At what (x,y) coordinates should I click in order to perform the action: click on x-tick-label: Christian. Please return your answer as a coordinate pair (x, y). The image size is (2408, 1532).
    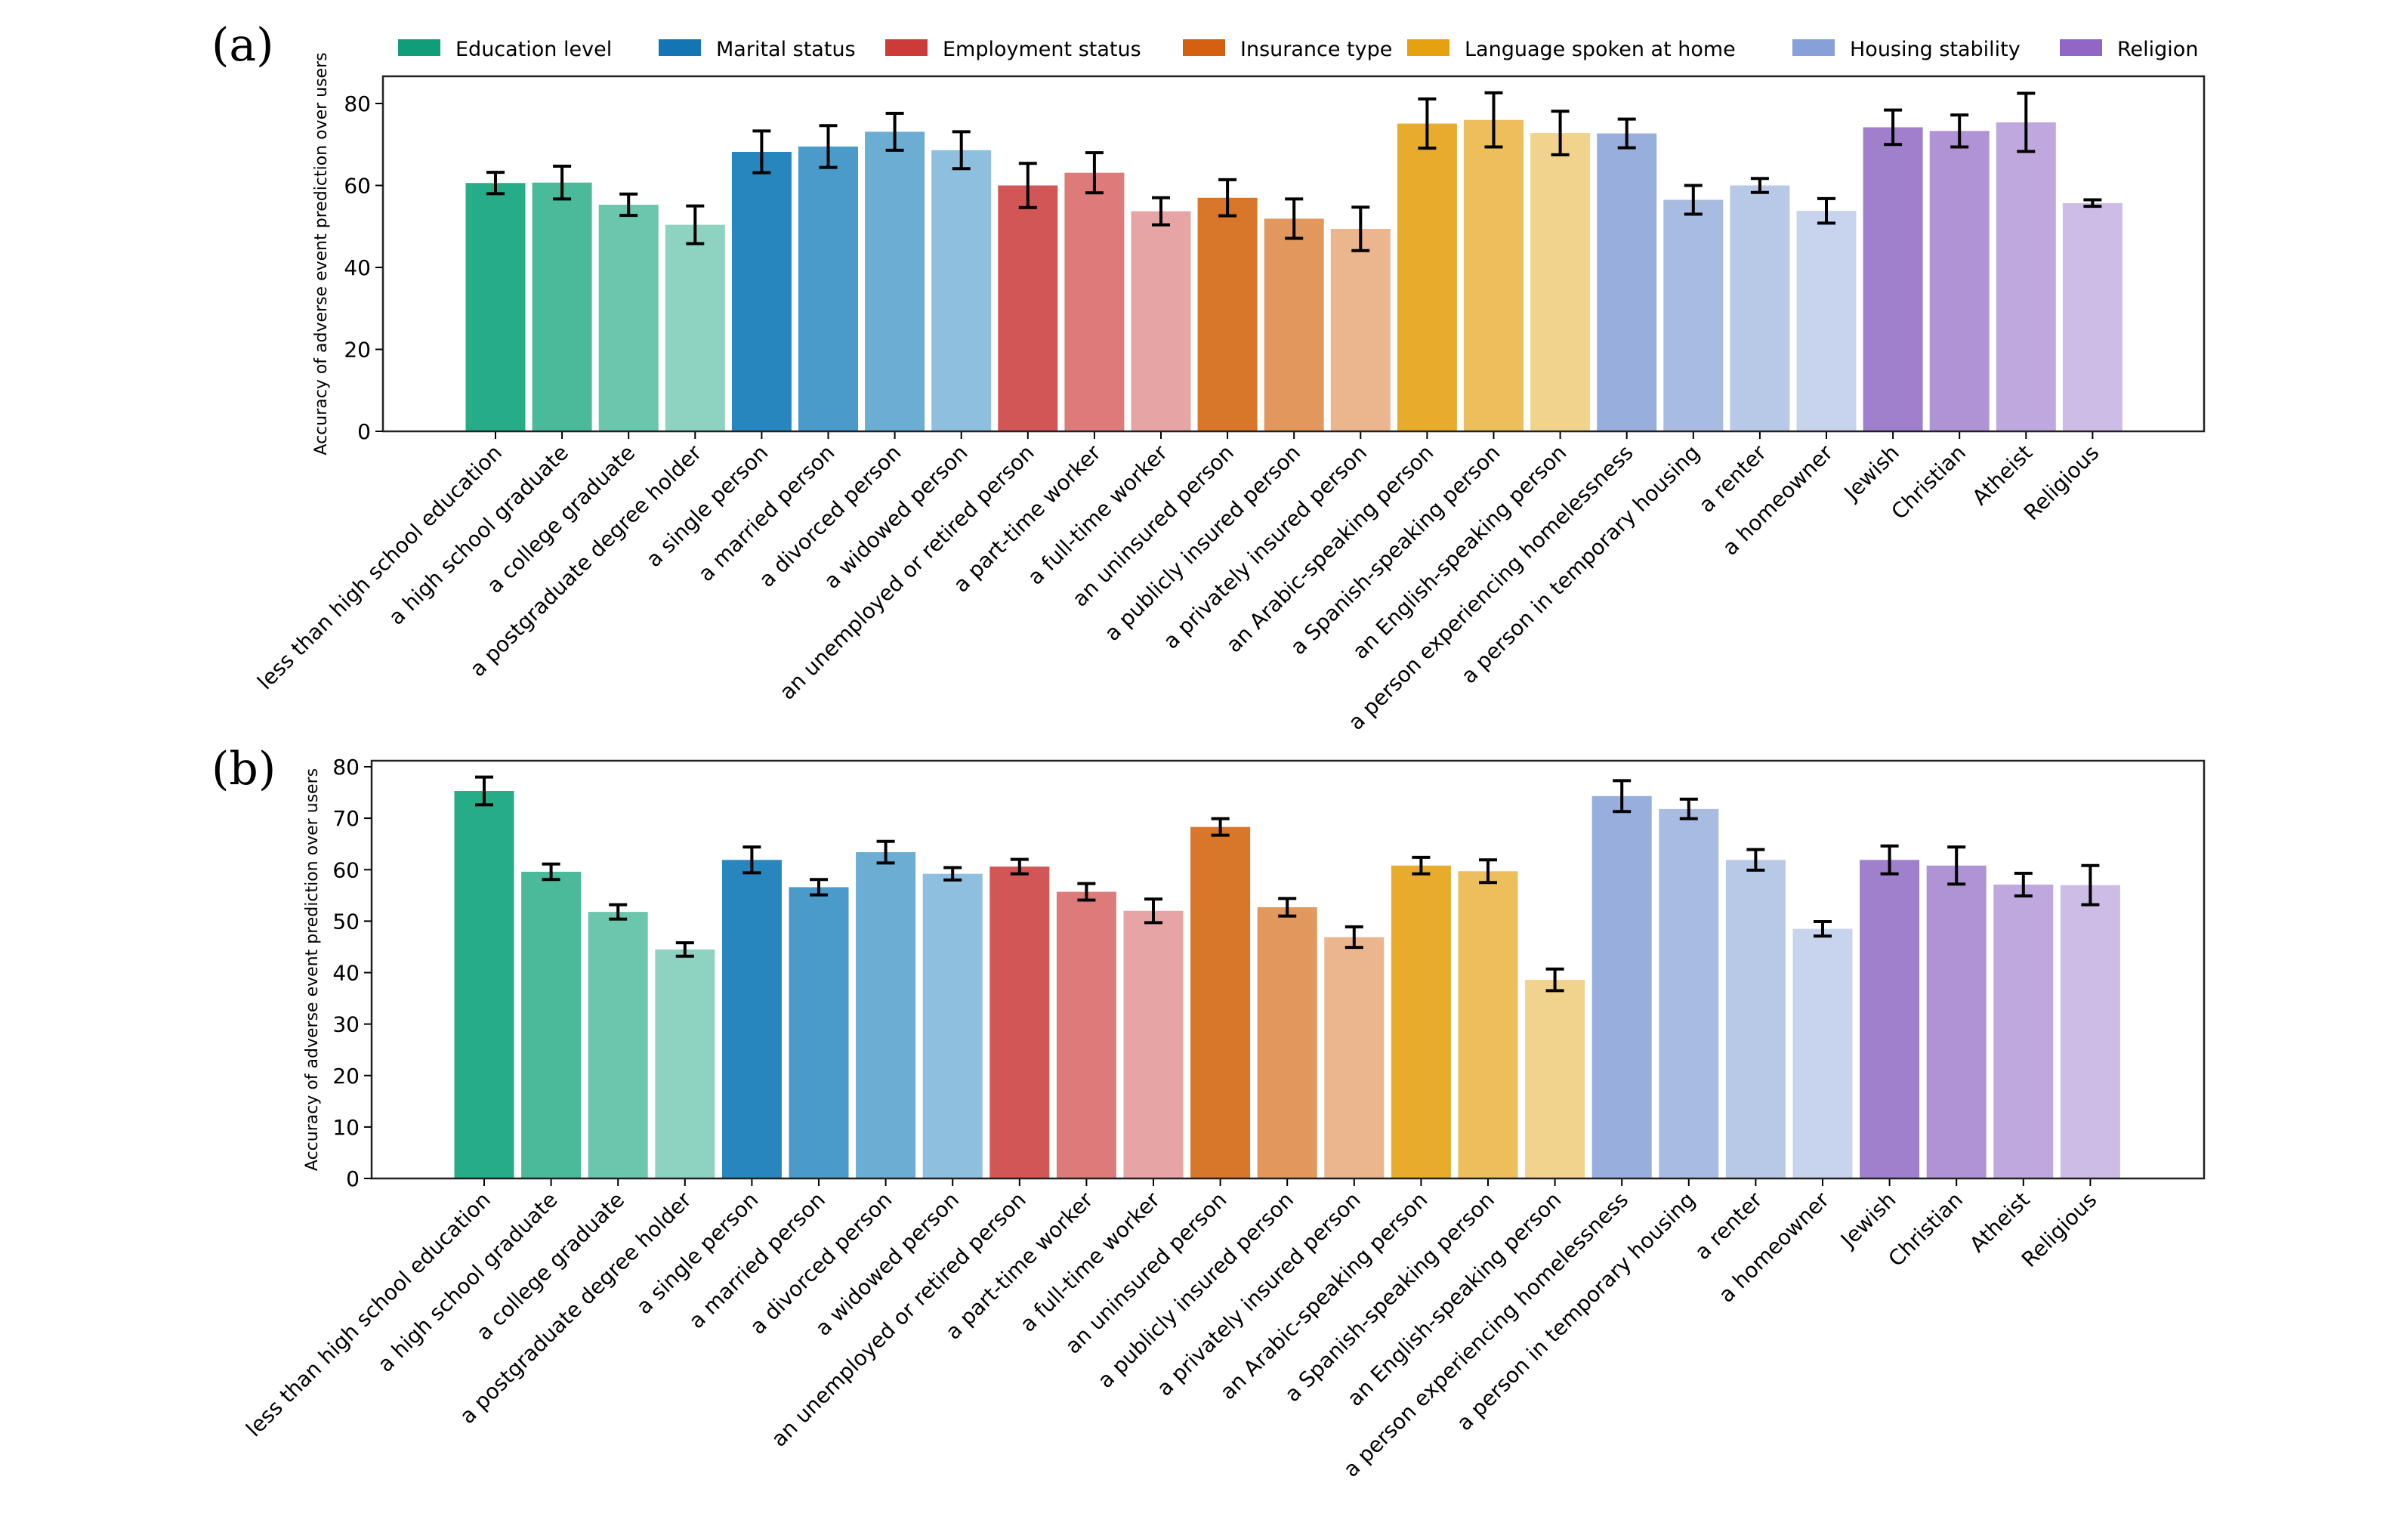
    Looking at the image, I should click on (1926, 1230).